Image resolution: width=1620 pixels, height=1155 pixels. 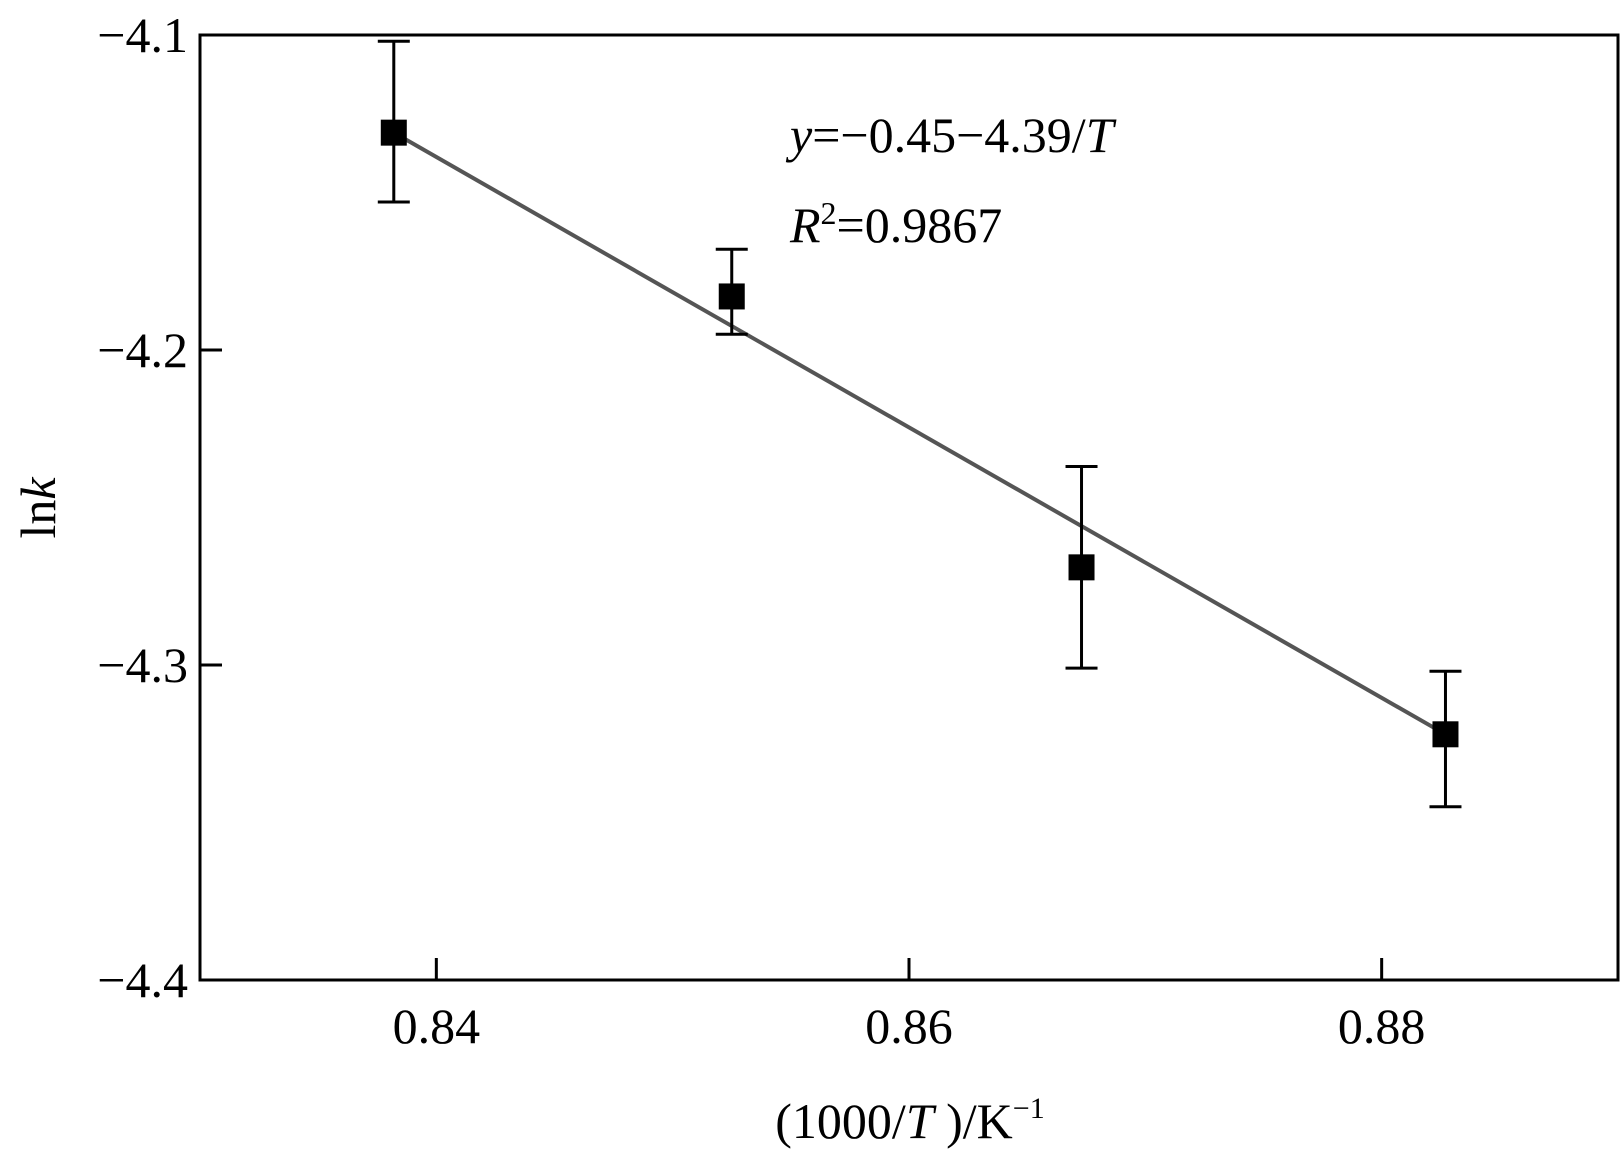 I want to click on r-squared-var: R, so click(x=805, y=225).